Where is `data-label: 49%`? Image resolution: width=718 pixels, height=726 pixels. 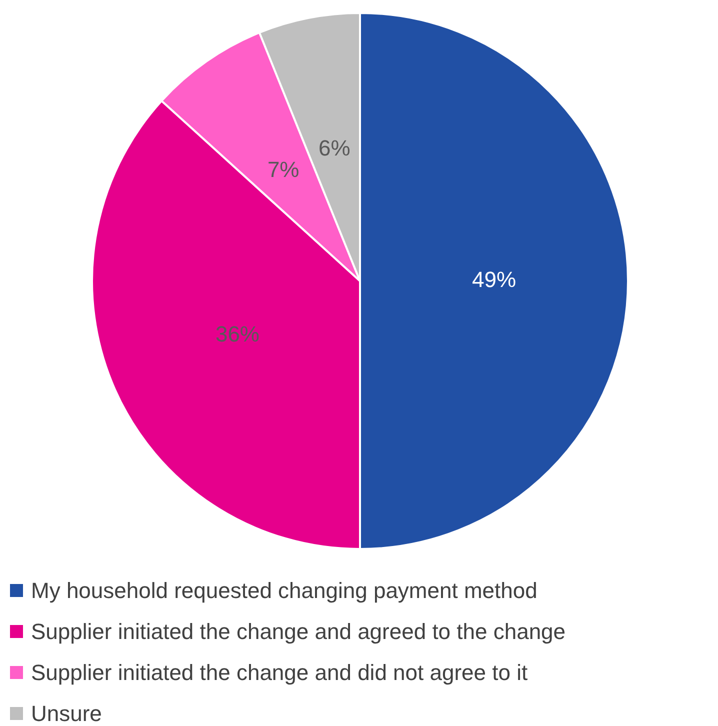 data-label: 49% is located at coordinates (494, 279).